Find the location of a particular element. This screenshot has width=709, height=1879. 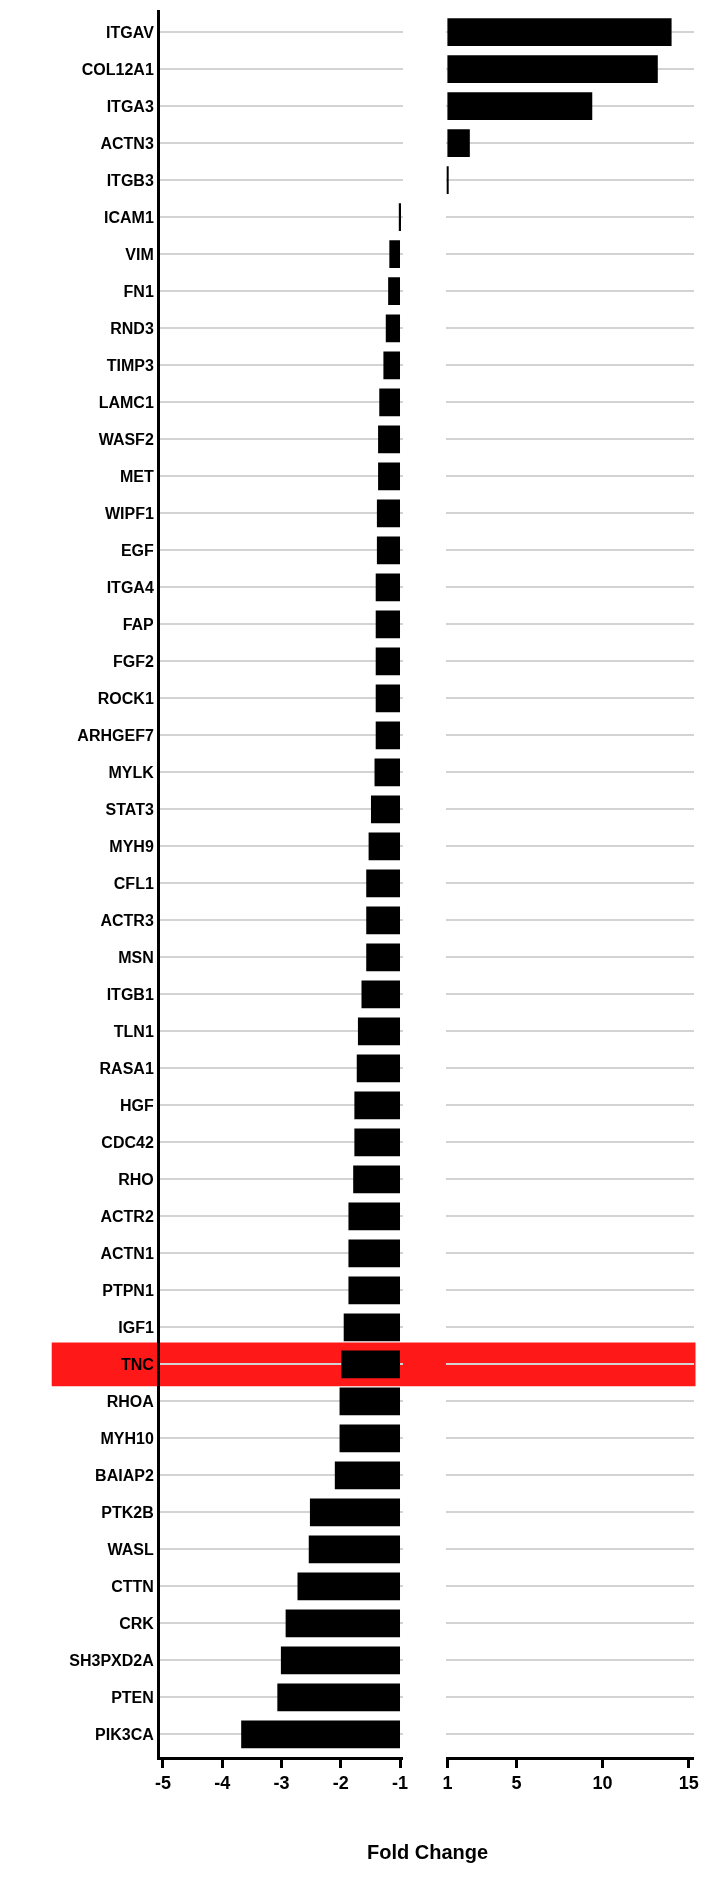

y-tick-label: ACTR3 is located at coordinates (127, 920).